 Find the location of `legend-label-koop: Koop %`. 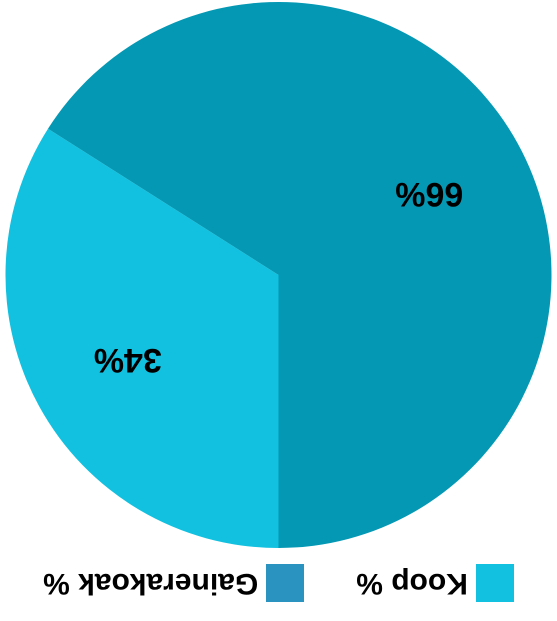

legend-label-koop: Koop % is located at coordinates (412, 583).